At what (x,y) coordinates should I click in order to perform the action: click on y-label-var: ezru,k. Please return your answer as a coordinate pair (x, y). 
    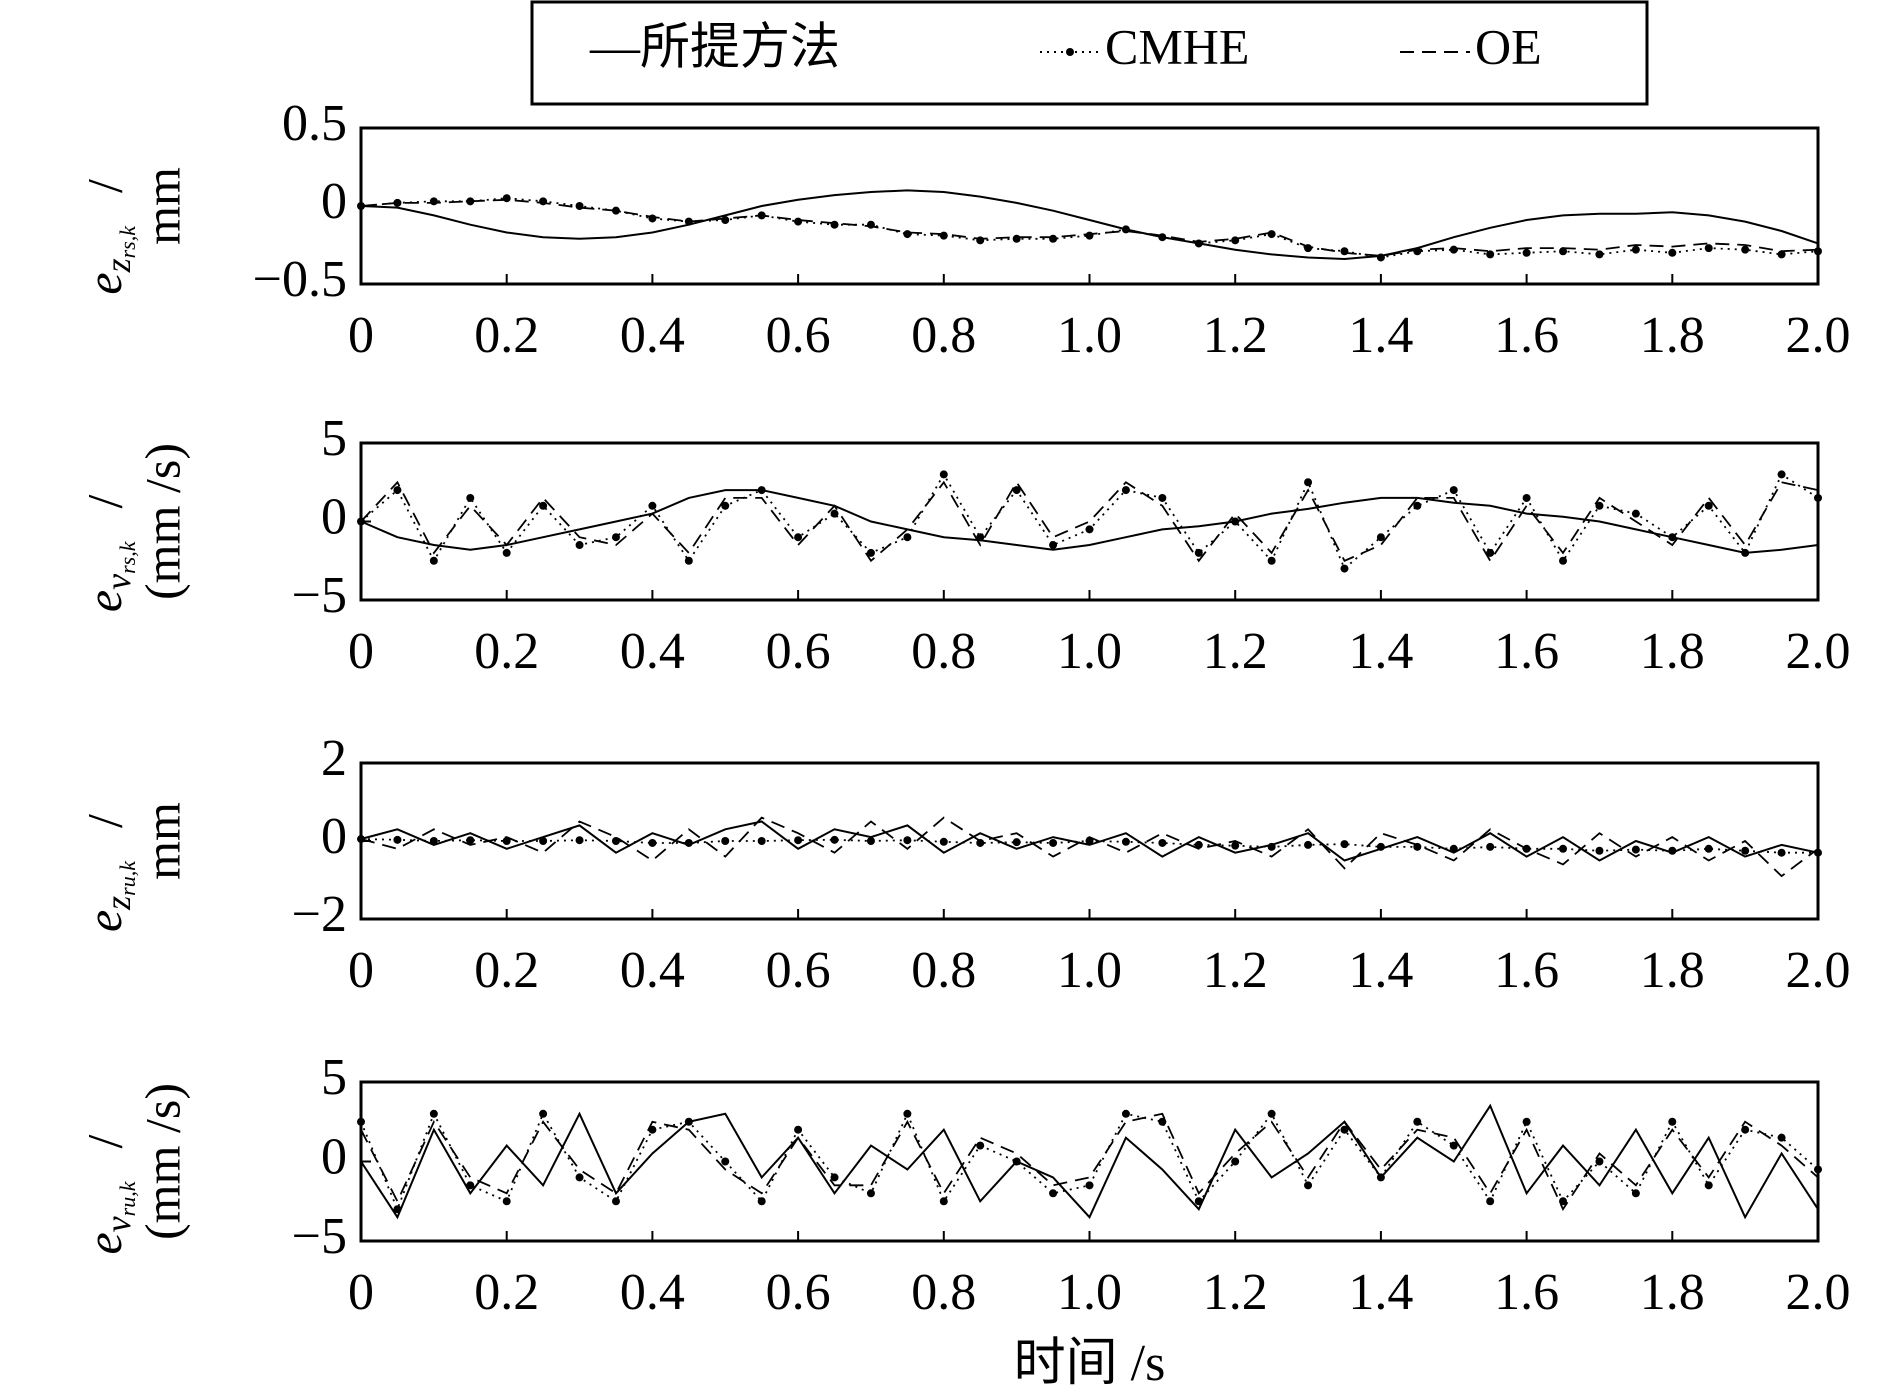
    Looking at the image, I should click on (108, 896).